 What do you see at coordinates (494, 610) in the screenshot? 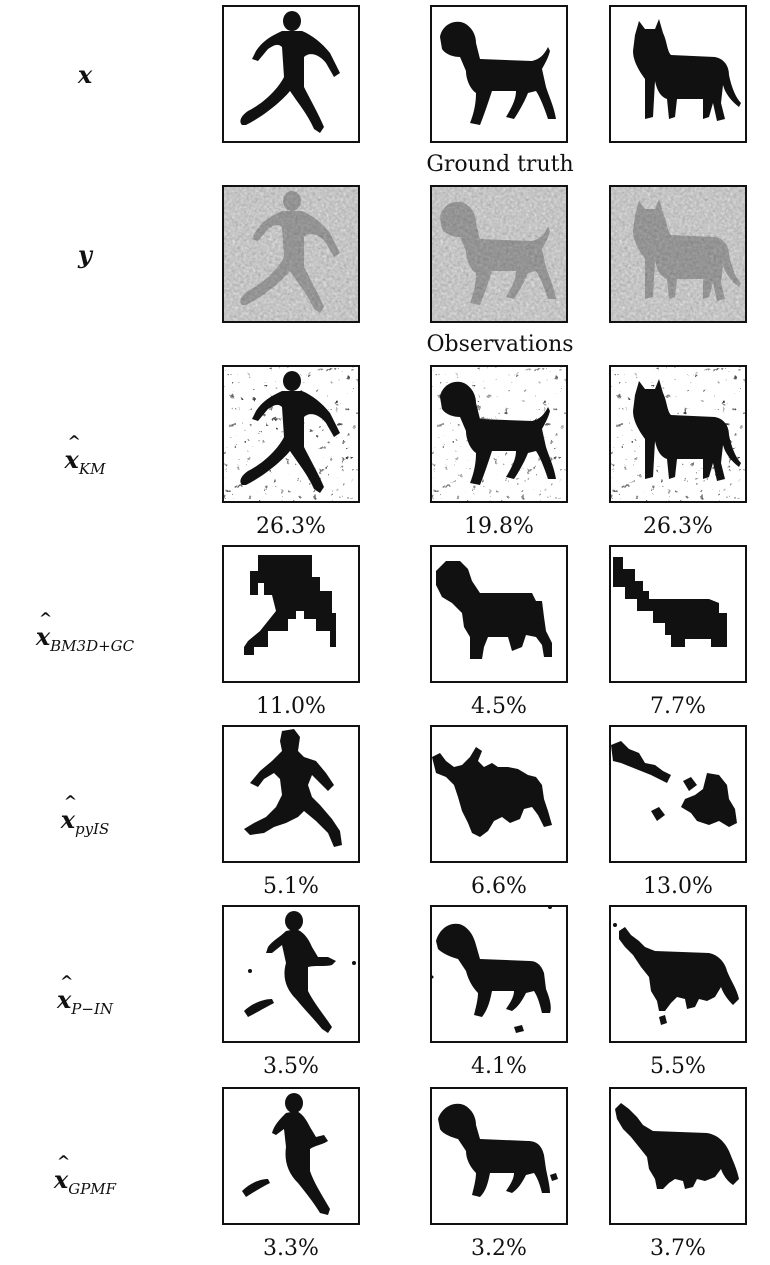
I see `blocky-dog` at bounding box center [494, 610].